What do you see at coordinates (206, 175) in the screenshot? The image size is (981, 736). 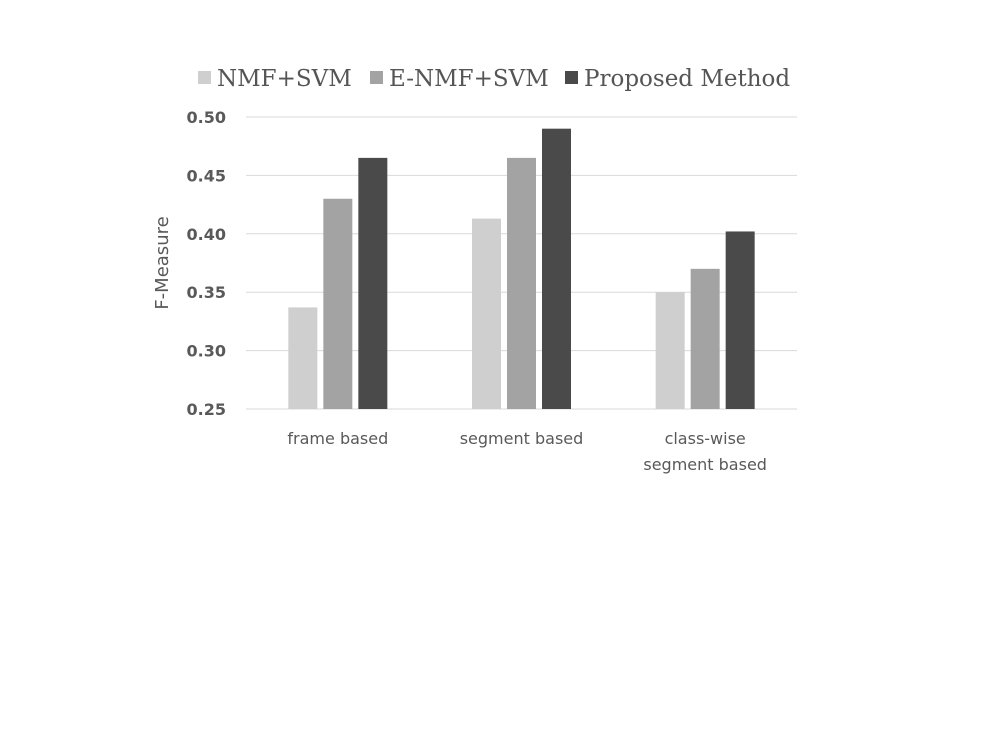 I see `y-tick-label: 0.45` at bounding box center [206, 175].